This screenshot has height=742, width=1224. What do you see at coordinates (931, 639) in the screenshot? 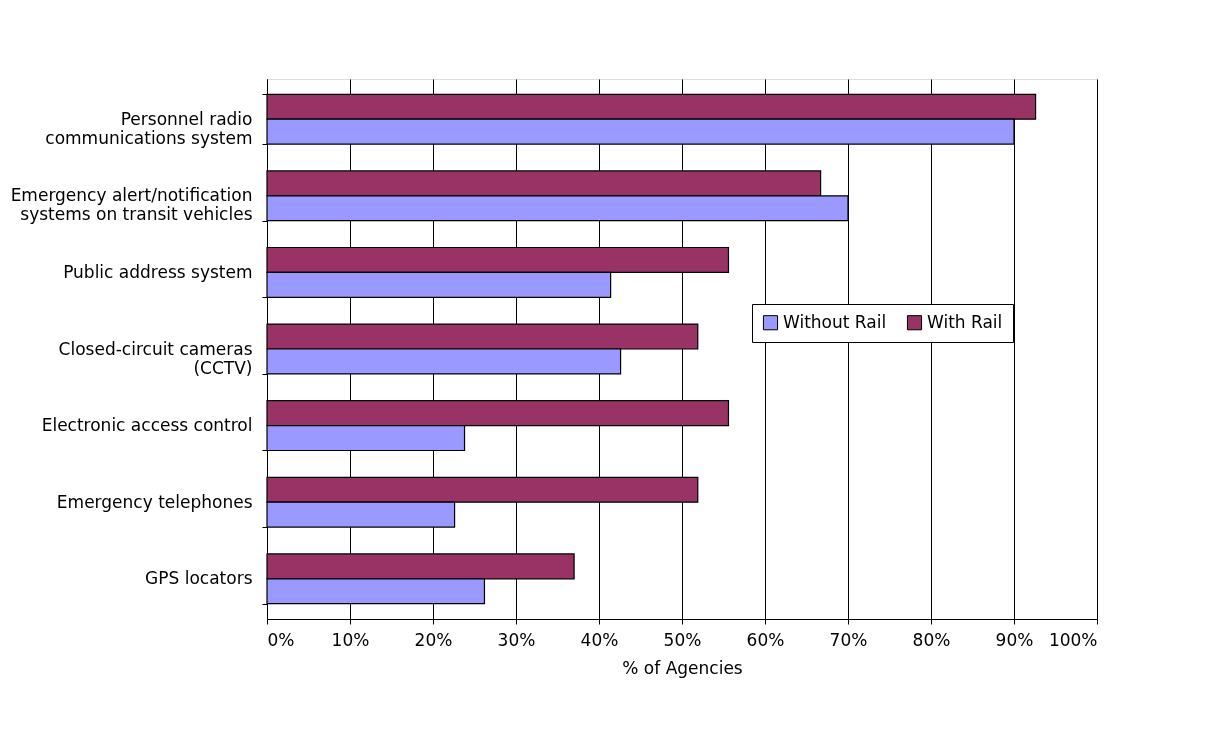
I see `x-tick-label: 80%` at bounding box center [931, 639].